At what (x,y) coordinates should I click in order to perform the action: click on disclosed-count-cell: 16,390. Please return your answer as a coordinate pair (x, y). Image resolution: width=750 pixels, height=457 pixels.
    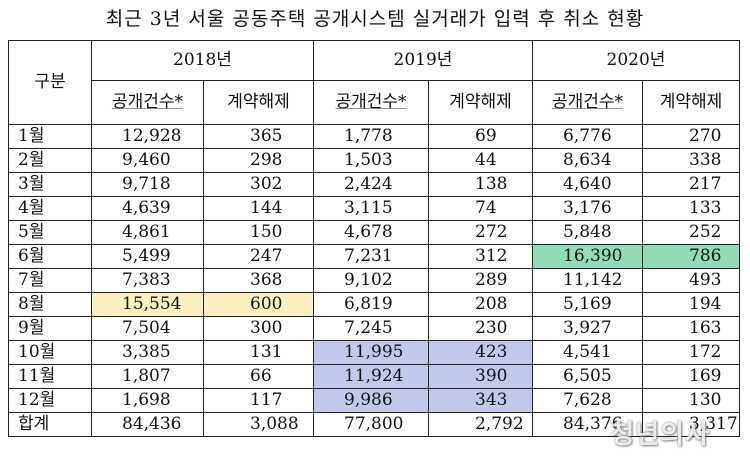
    Looking at the image, I should click on (587, 256).